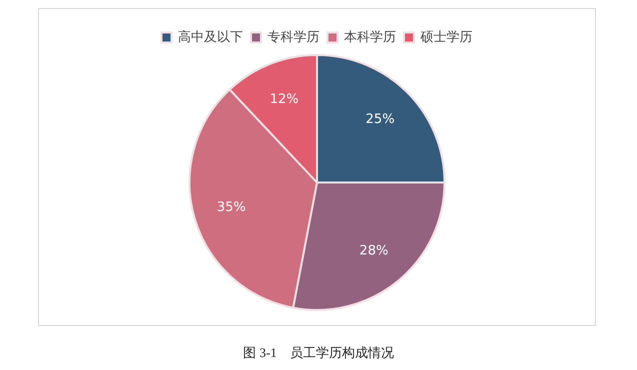  What do you see at coordinates (231, 207) in the screenshot?
I see `data-label: 35%` at bounding box center [231, 207].